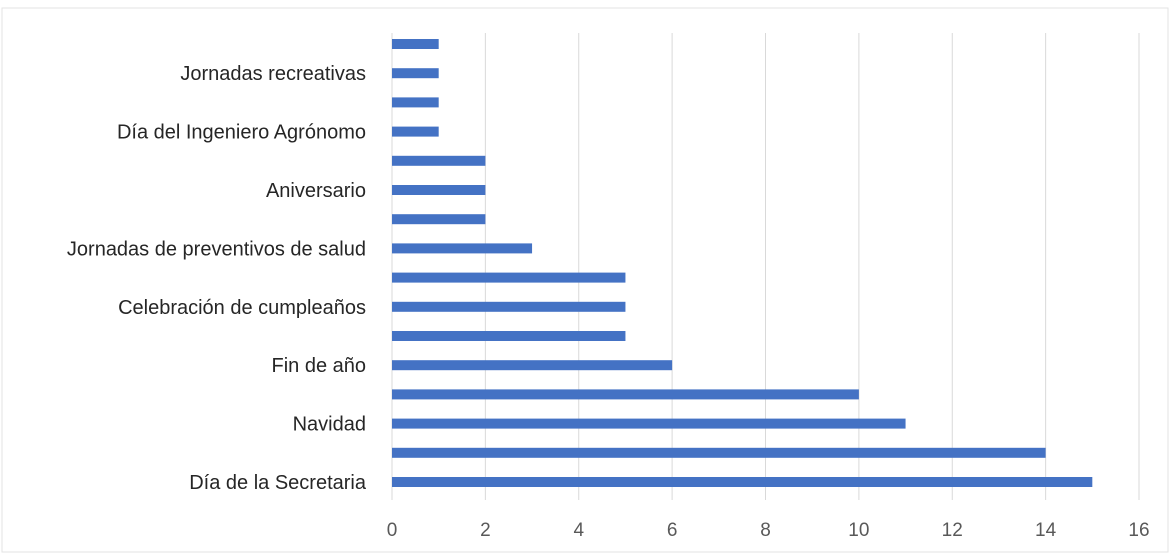 The height and width of the screenshot is (554, 1170). What do you see at coordinates (273, 74) in the screenshot?
I see `category-label: Jornadas recreativas` at bounding box center [273, 74].